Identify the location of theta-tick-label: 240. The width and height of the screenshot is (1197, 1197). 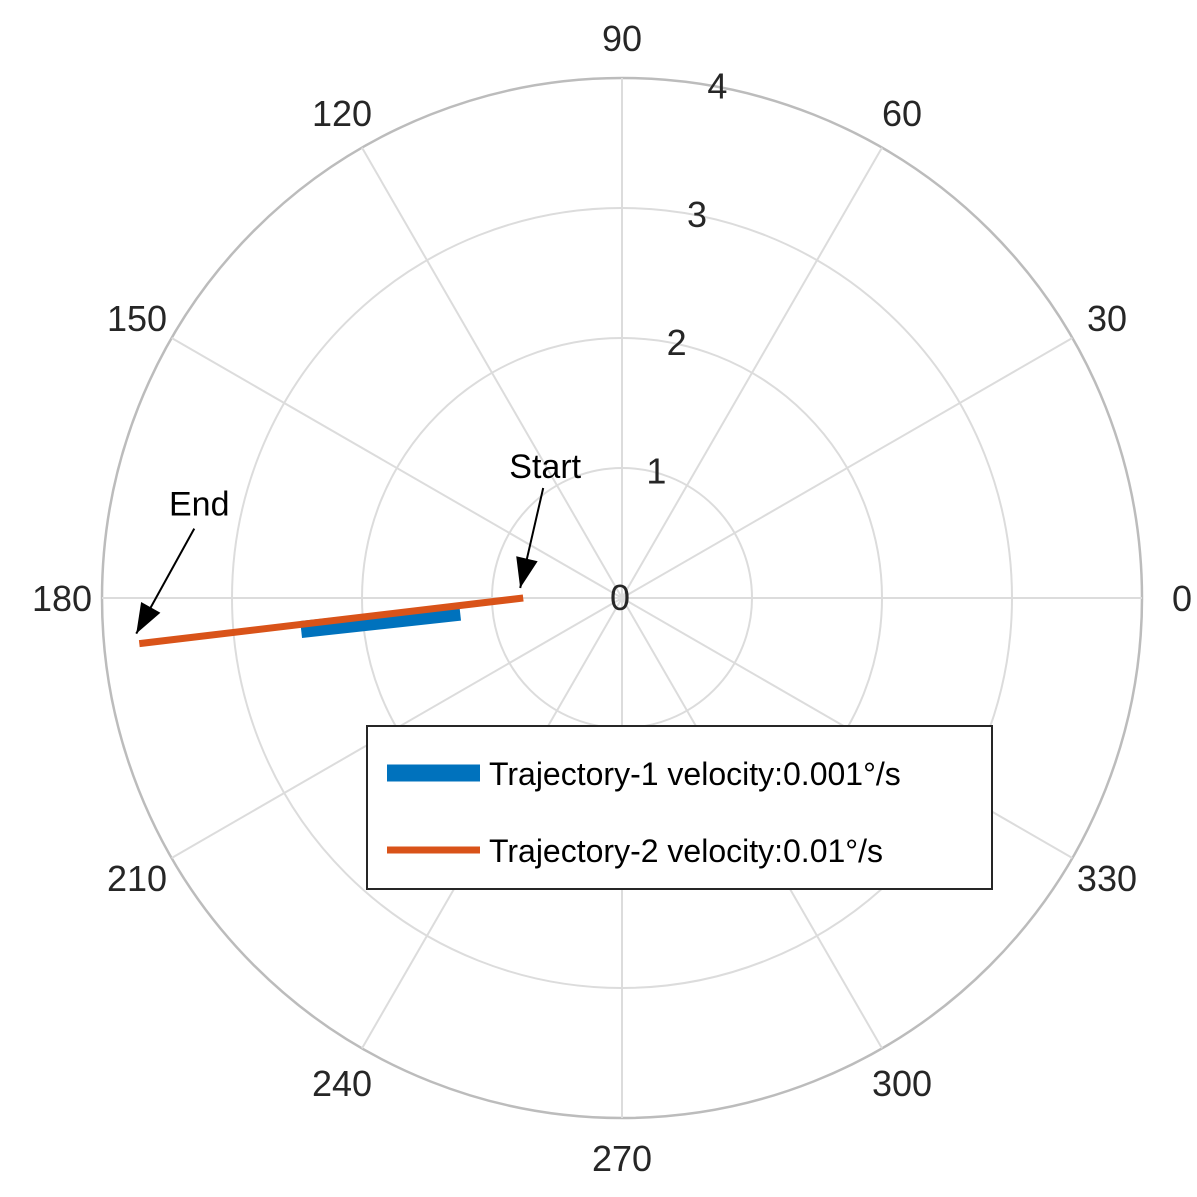
(342, 1083).